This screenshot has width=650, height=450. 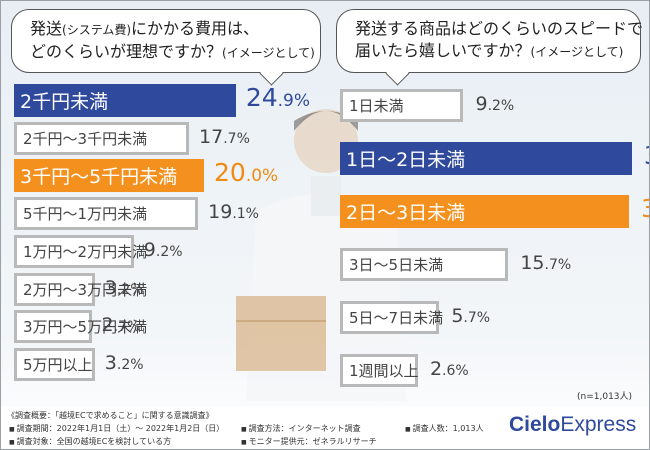 I want to click on footer-title: 《調査概要：「越境ECで求めること」に関する意識調査》, so click(x=110, y=415).